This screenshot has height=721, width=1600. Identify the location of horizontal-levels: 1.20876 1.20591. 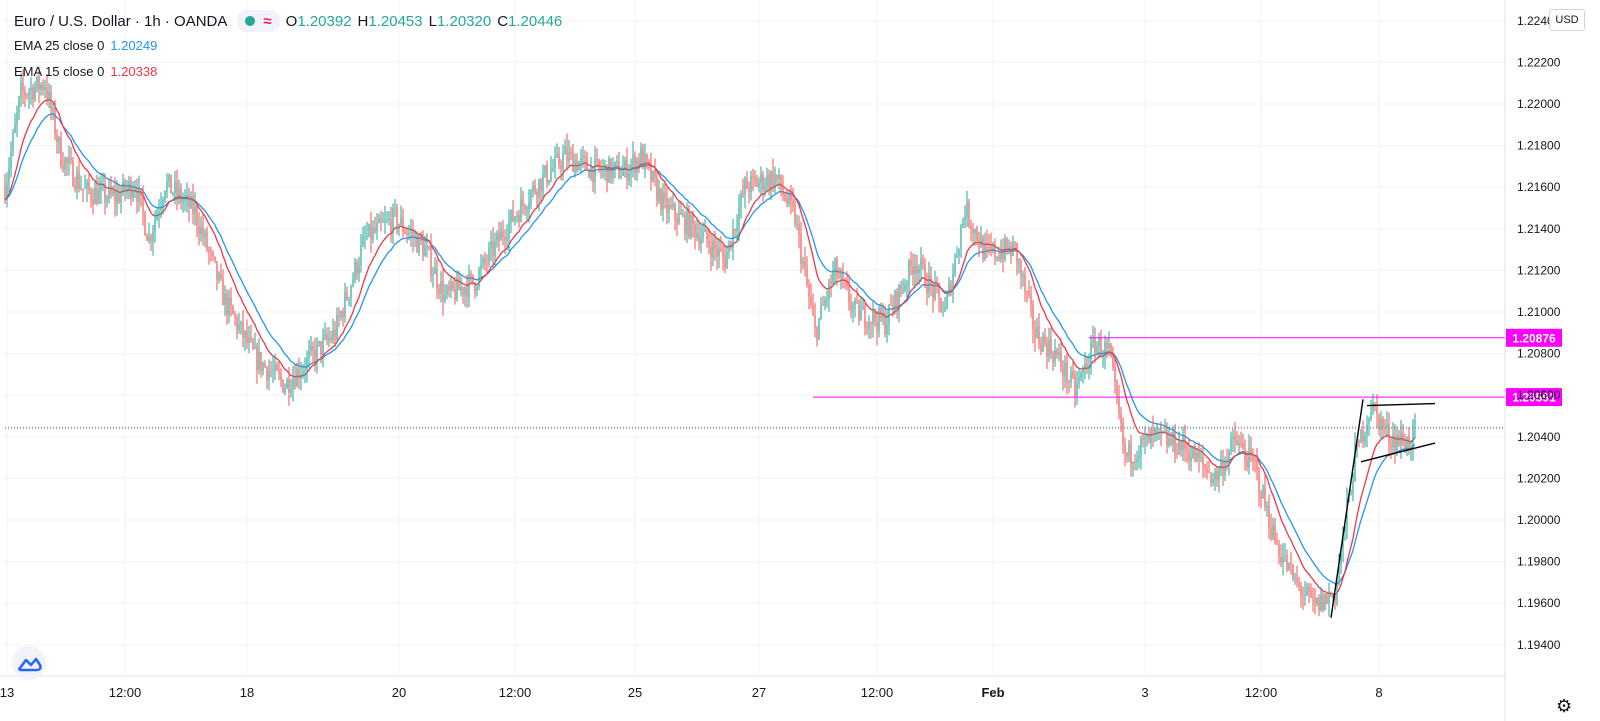
(783, 379).